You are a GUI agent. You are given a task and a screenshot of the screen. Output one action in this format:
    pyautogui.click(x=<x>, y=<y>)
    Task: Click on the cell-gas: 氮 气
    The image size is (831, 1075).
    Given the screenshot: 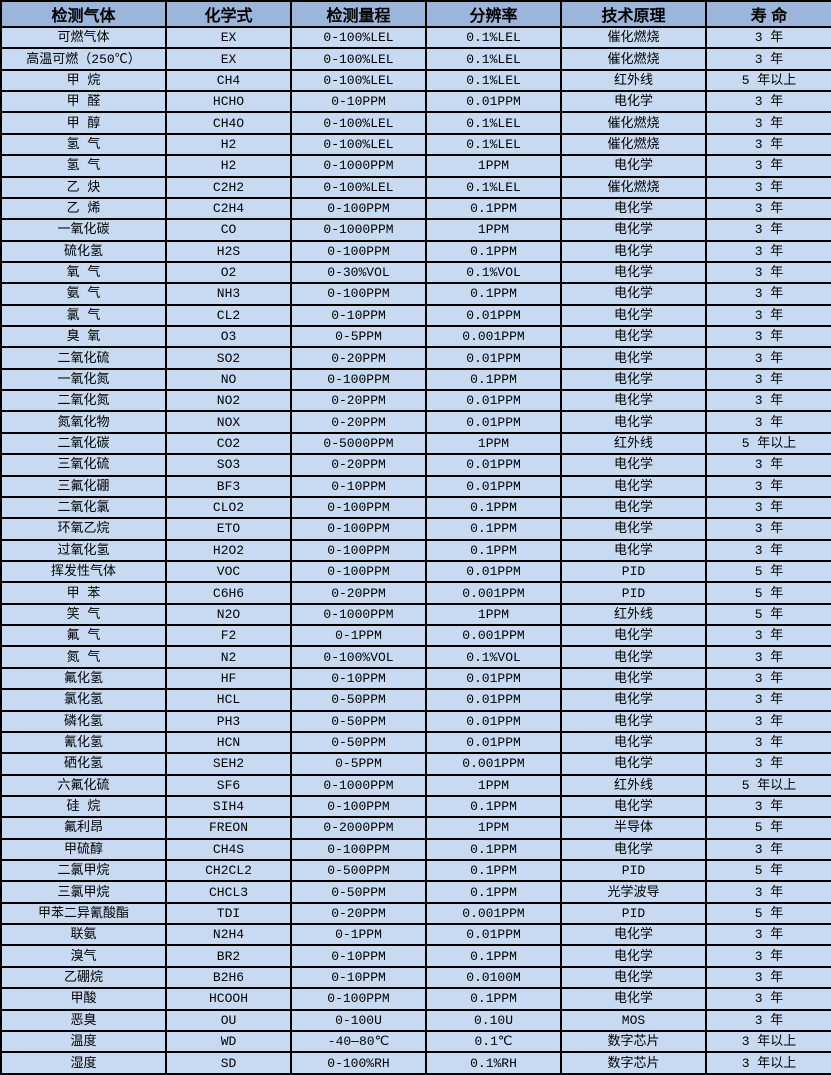 What is the action you would take?
    pyautogui.click(x=83, y=657)
    